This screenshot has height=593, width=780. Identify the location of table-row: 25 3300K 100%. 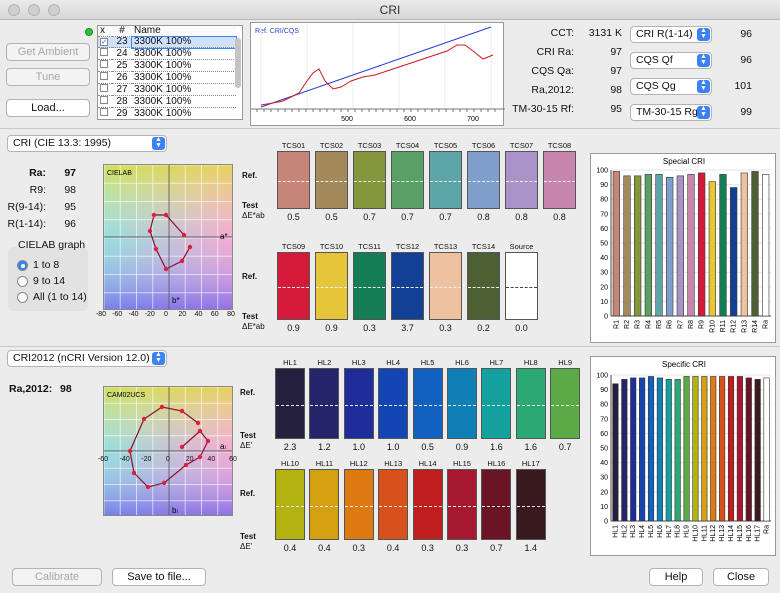
(167, 65).